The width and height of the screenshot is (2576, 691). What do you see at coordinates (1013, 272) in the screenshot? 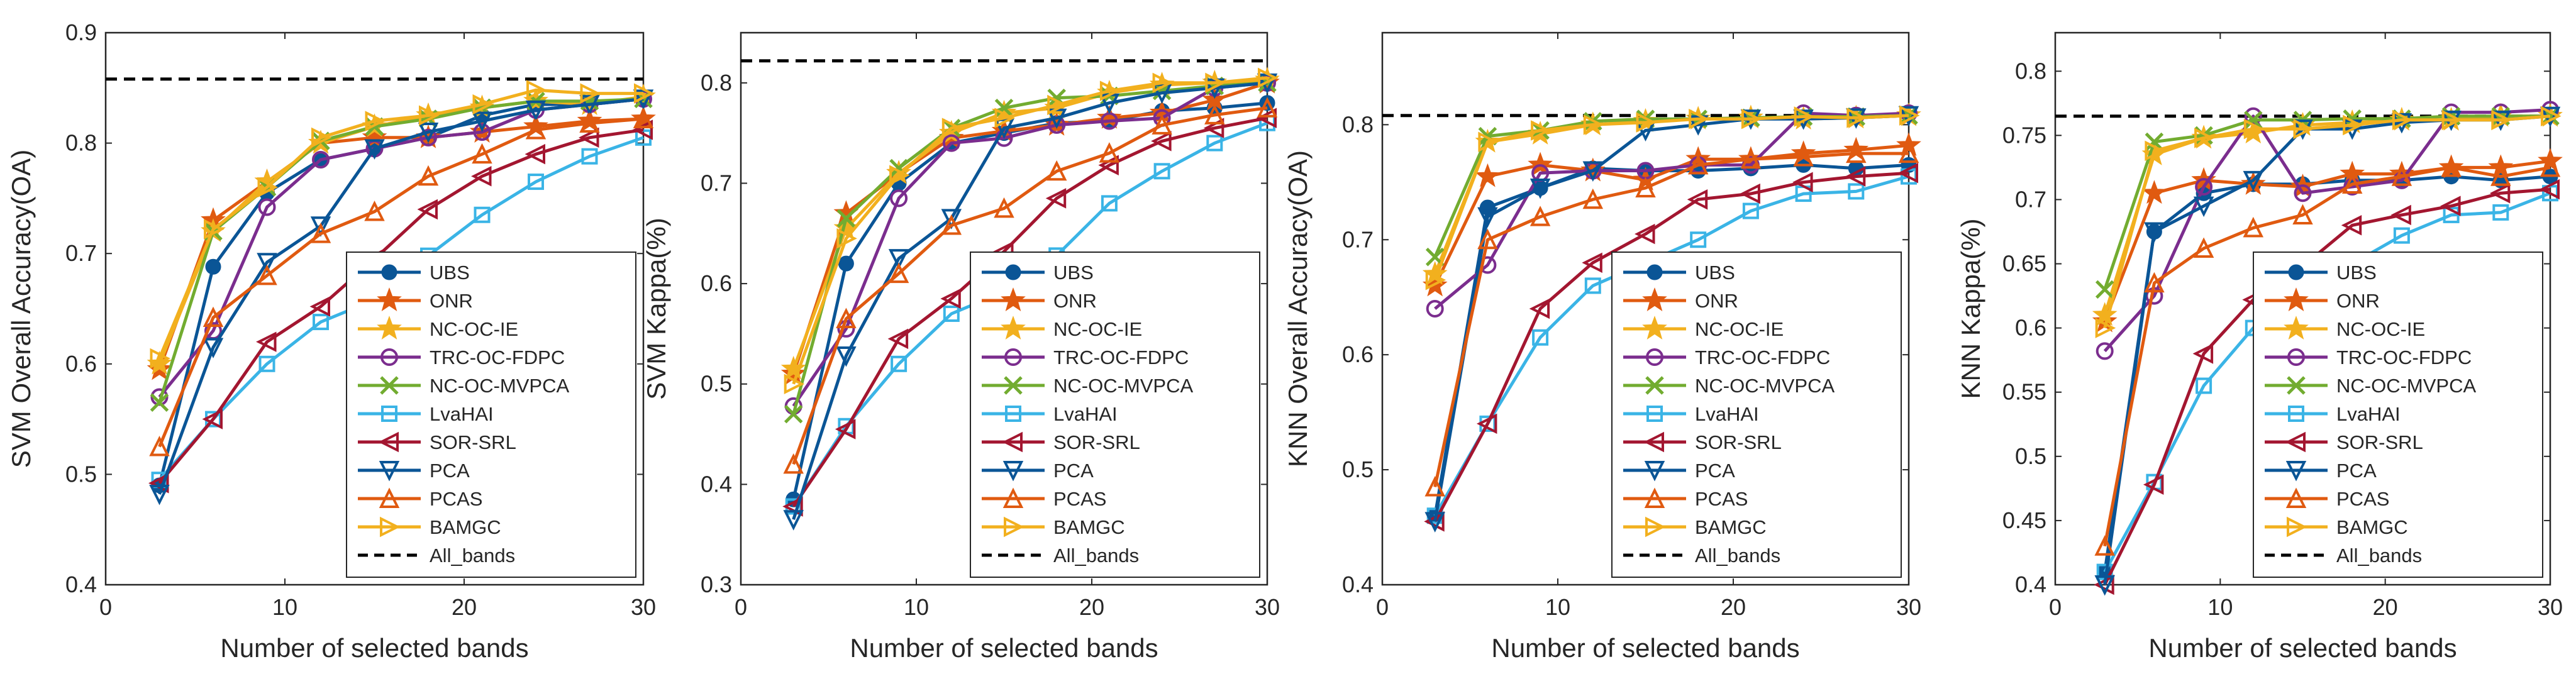
I see `legend-marker-ubs` at bounding box center [1013, 272].